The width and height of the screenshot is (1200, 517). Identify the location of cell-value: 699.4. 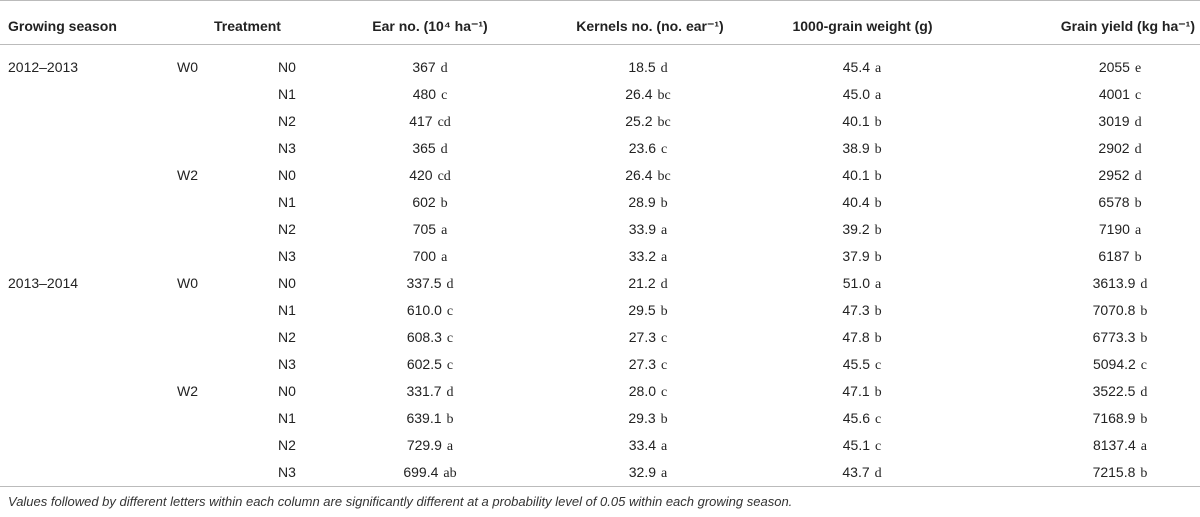
(421, 472).